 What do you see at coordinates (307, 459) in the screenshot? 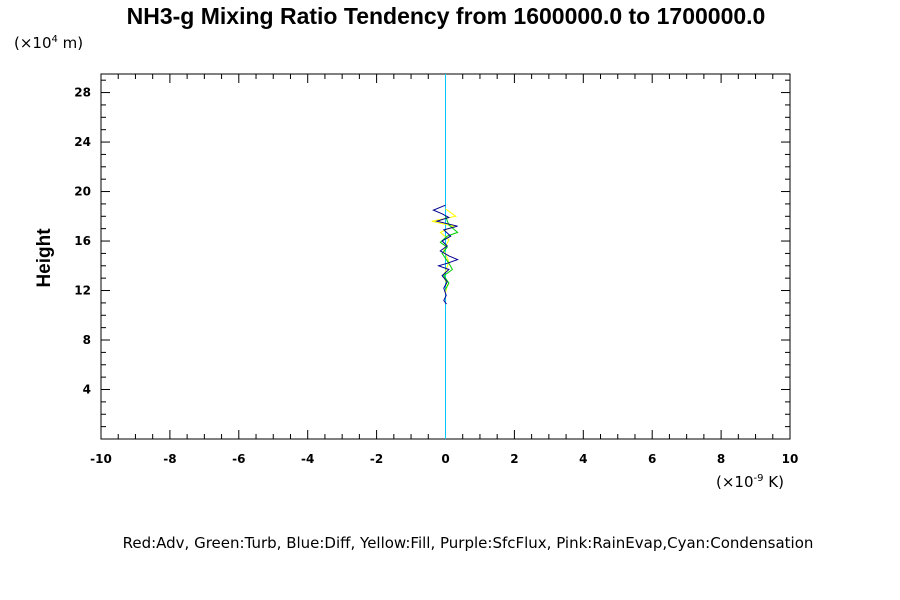
I see `x-tick-label: -4` at bounding box center [307, 459].